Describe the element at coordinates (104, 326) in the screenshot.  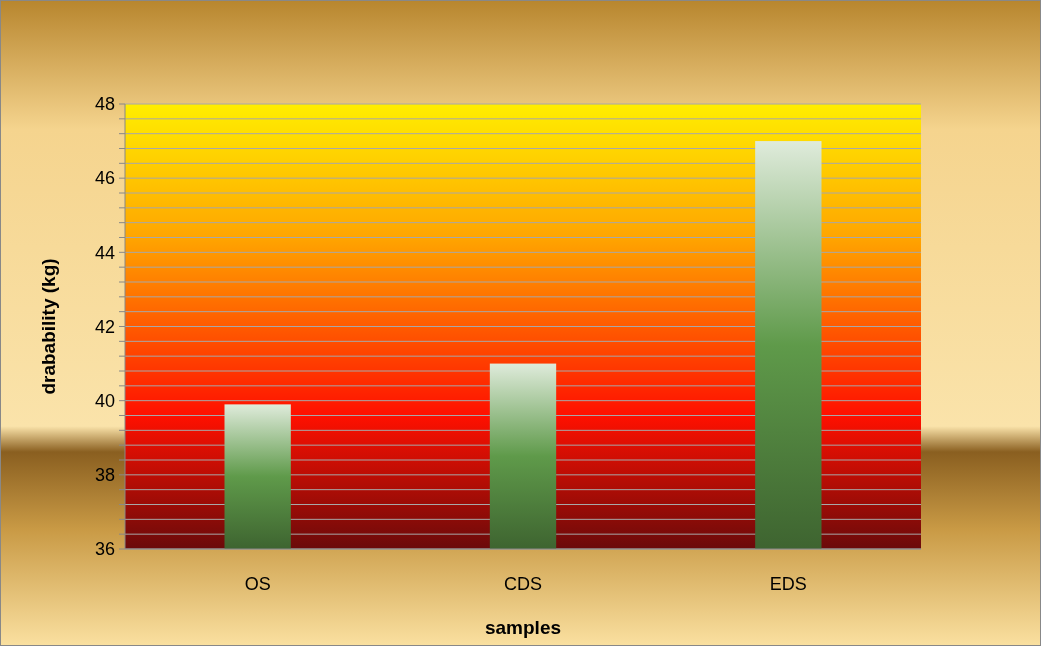
I see `y-tick-label: 42` at that location.